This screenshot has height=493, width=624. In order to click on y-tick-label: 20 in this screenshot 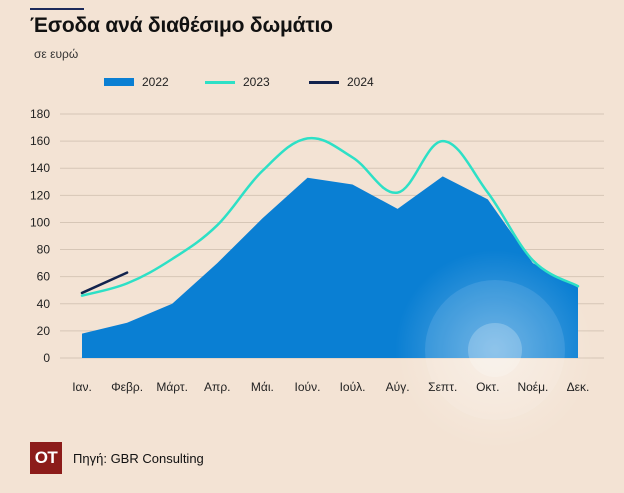, I will do `click(44, 331)`.